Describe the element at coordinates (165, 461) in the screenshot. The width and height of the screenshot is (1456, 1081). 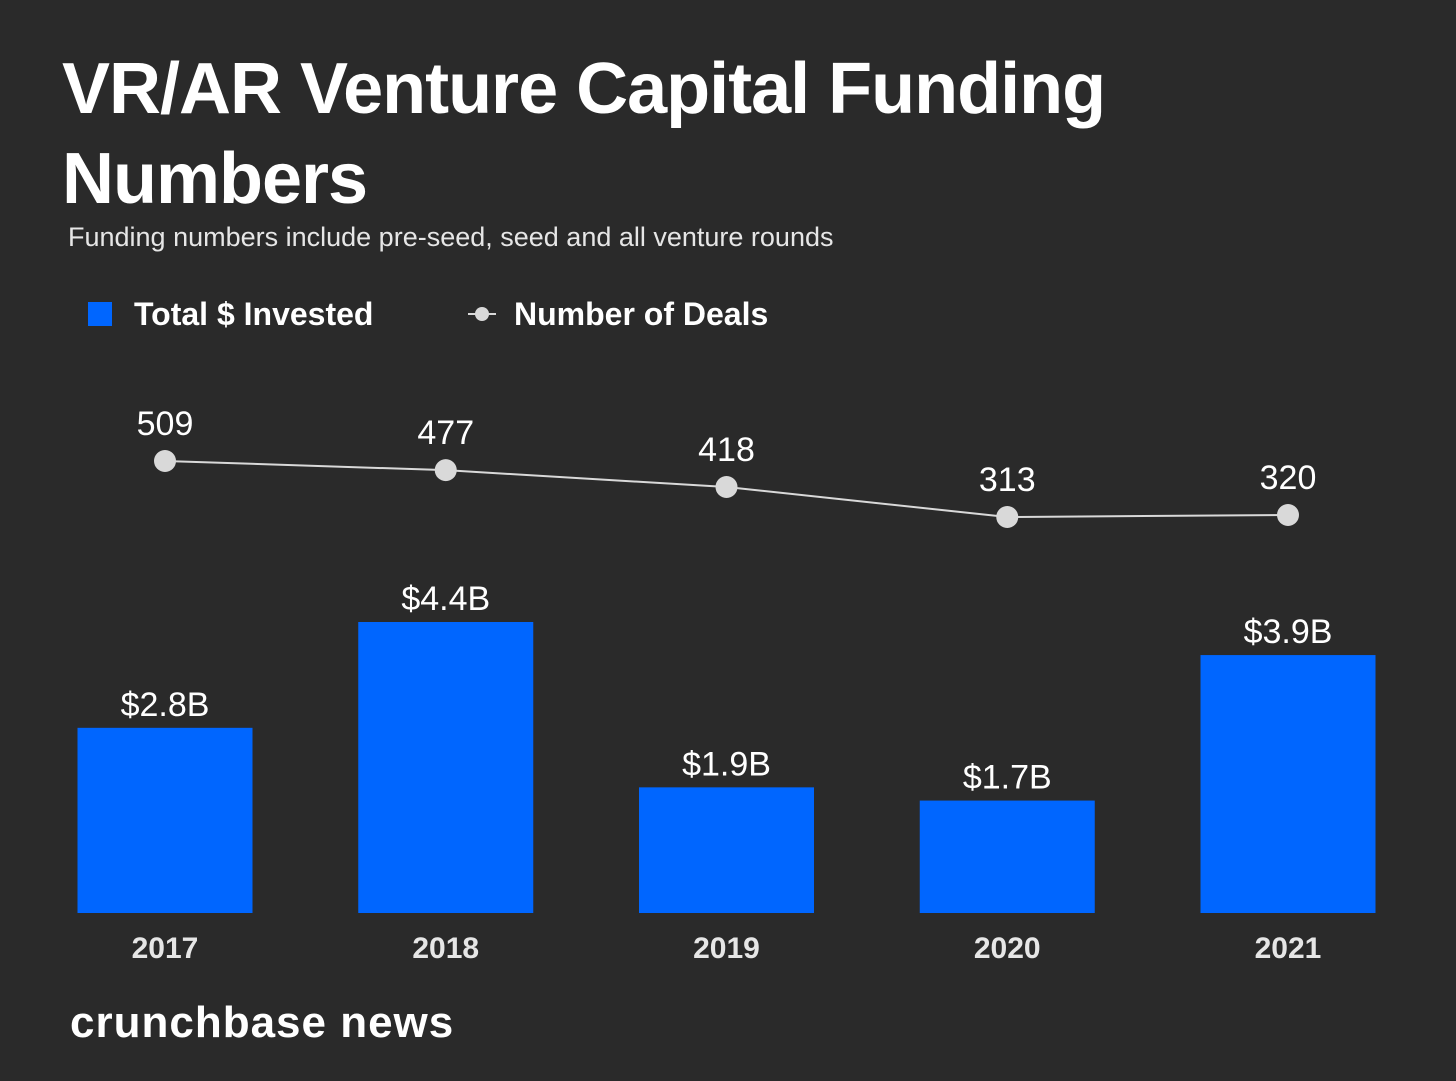
I see `deals-point-2017` at that location.